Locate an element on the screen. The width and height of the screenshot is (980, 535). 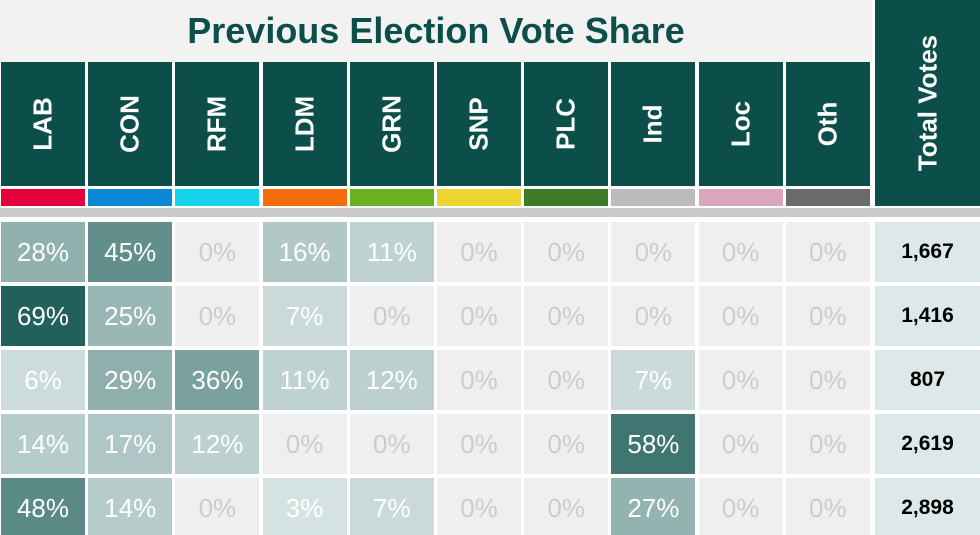
column-header: Oth is located at coordinates (827, 124).